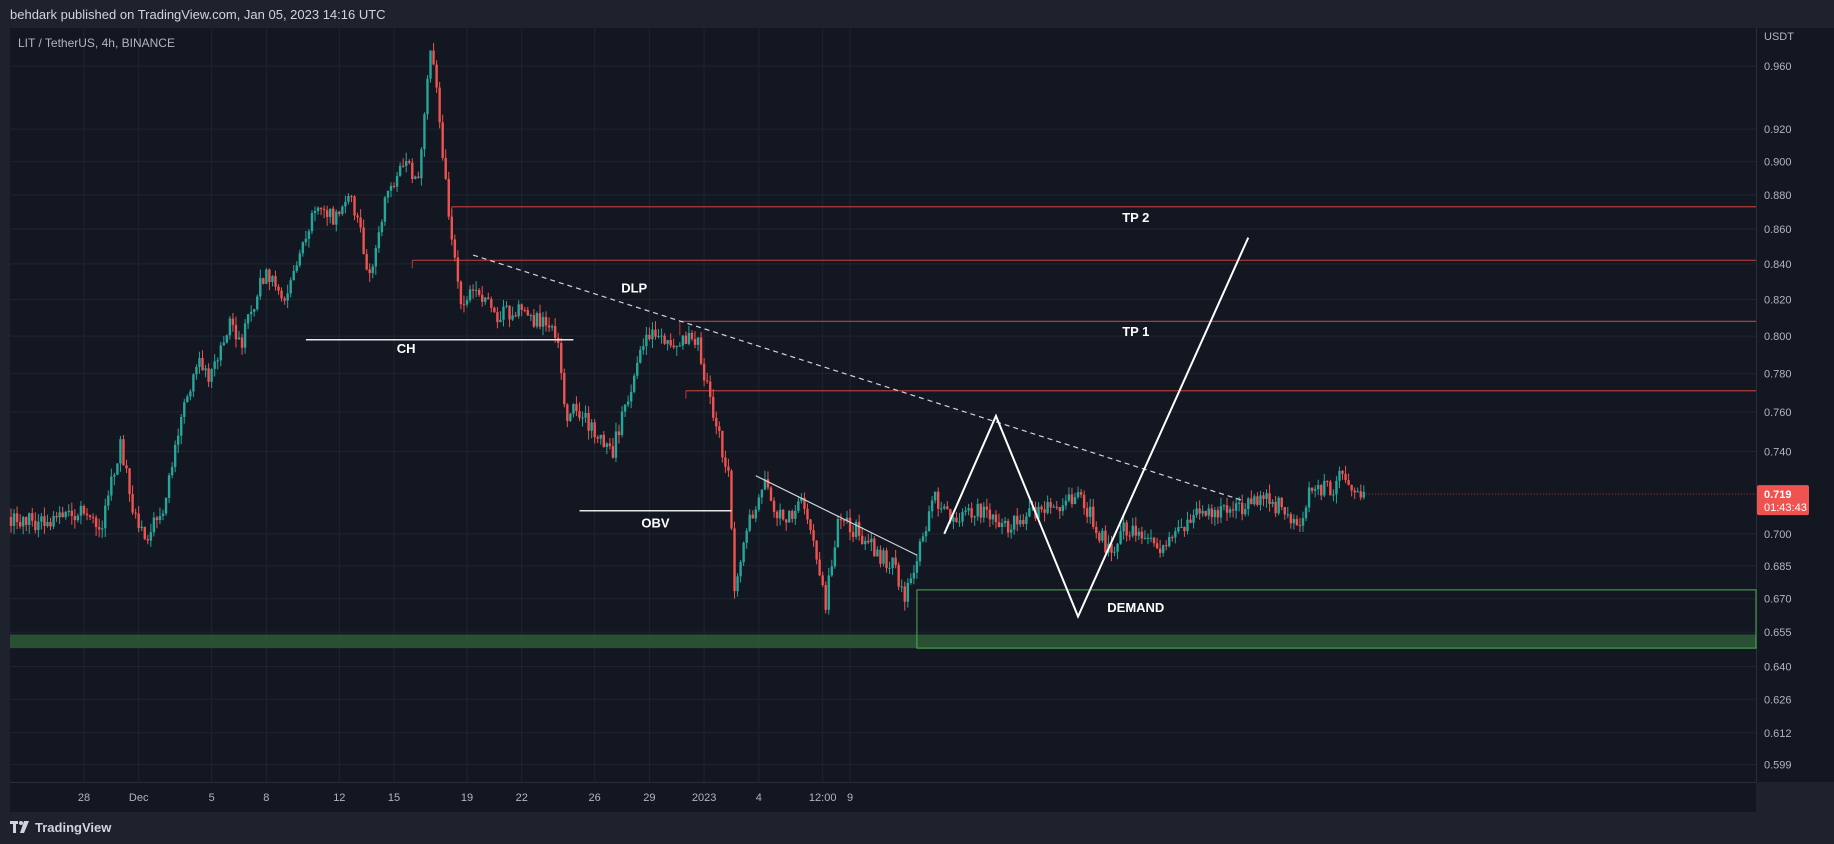  I want to click on annotation-ch: CH, so click(406, 348).